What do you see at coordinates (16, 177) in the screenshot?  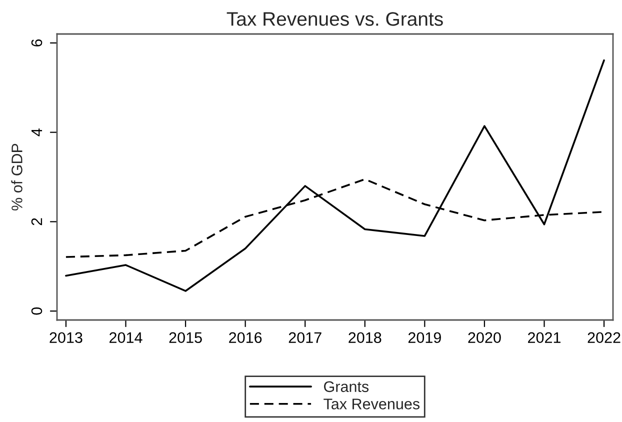 I see `y-axis-title: % of GDP` at bounding box center [16, 177].